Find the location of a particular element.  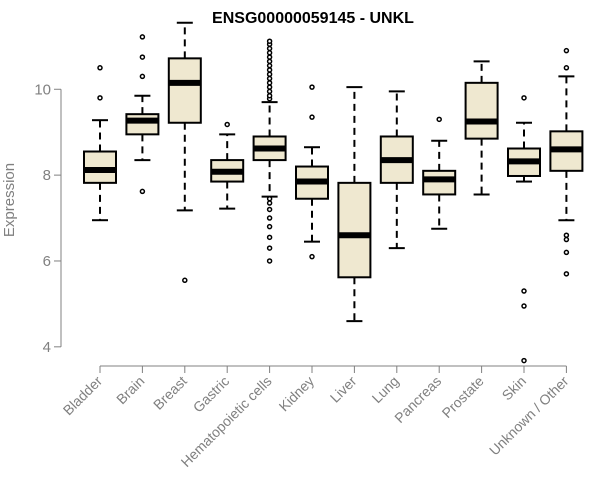

x-tick-label: Liver is located at coordinates (343, 389).